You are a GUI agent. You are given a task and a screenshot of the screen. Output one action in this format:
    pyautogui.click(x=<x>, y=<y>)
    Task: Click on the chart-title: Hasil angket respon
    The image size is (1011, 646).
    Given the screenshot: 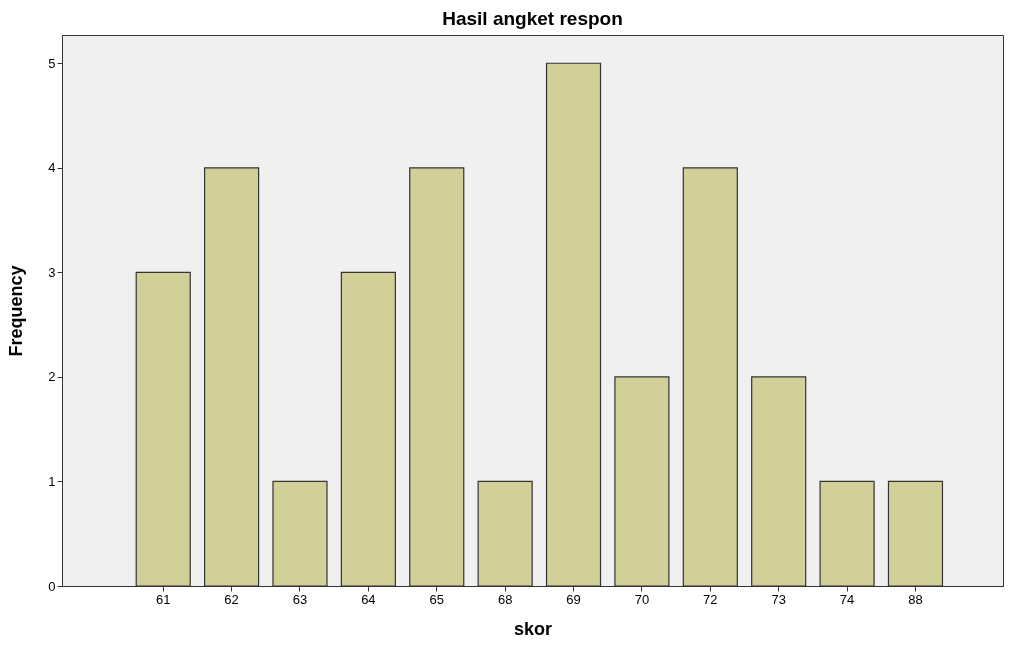 What is the action you would take?
    pyautogui.click(x=532, y=18)
    